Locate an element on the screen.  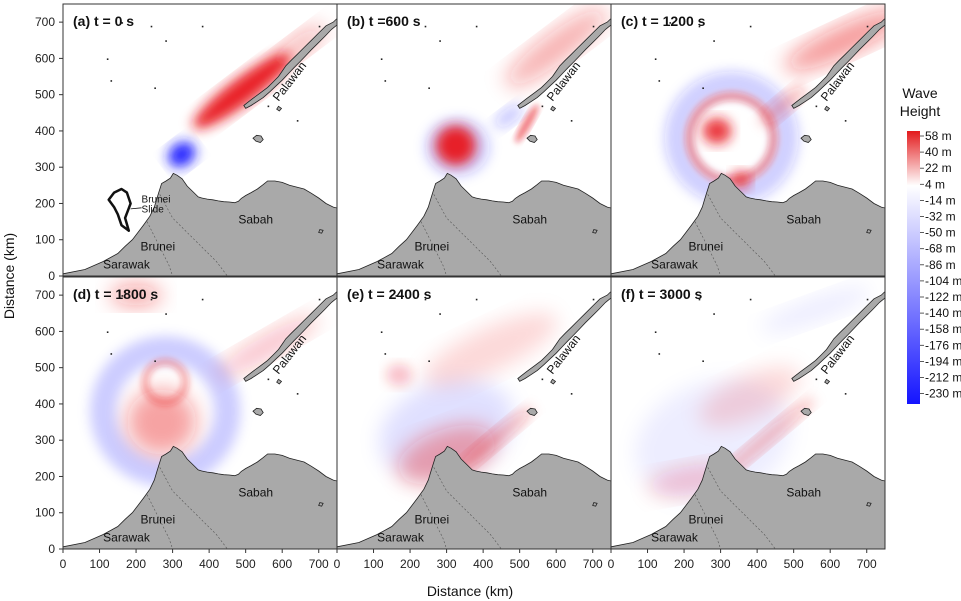
colorbar-label: -230 m is located at coordinates (943, 394).